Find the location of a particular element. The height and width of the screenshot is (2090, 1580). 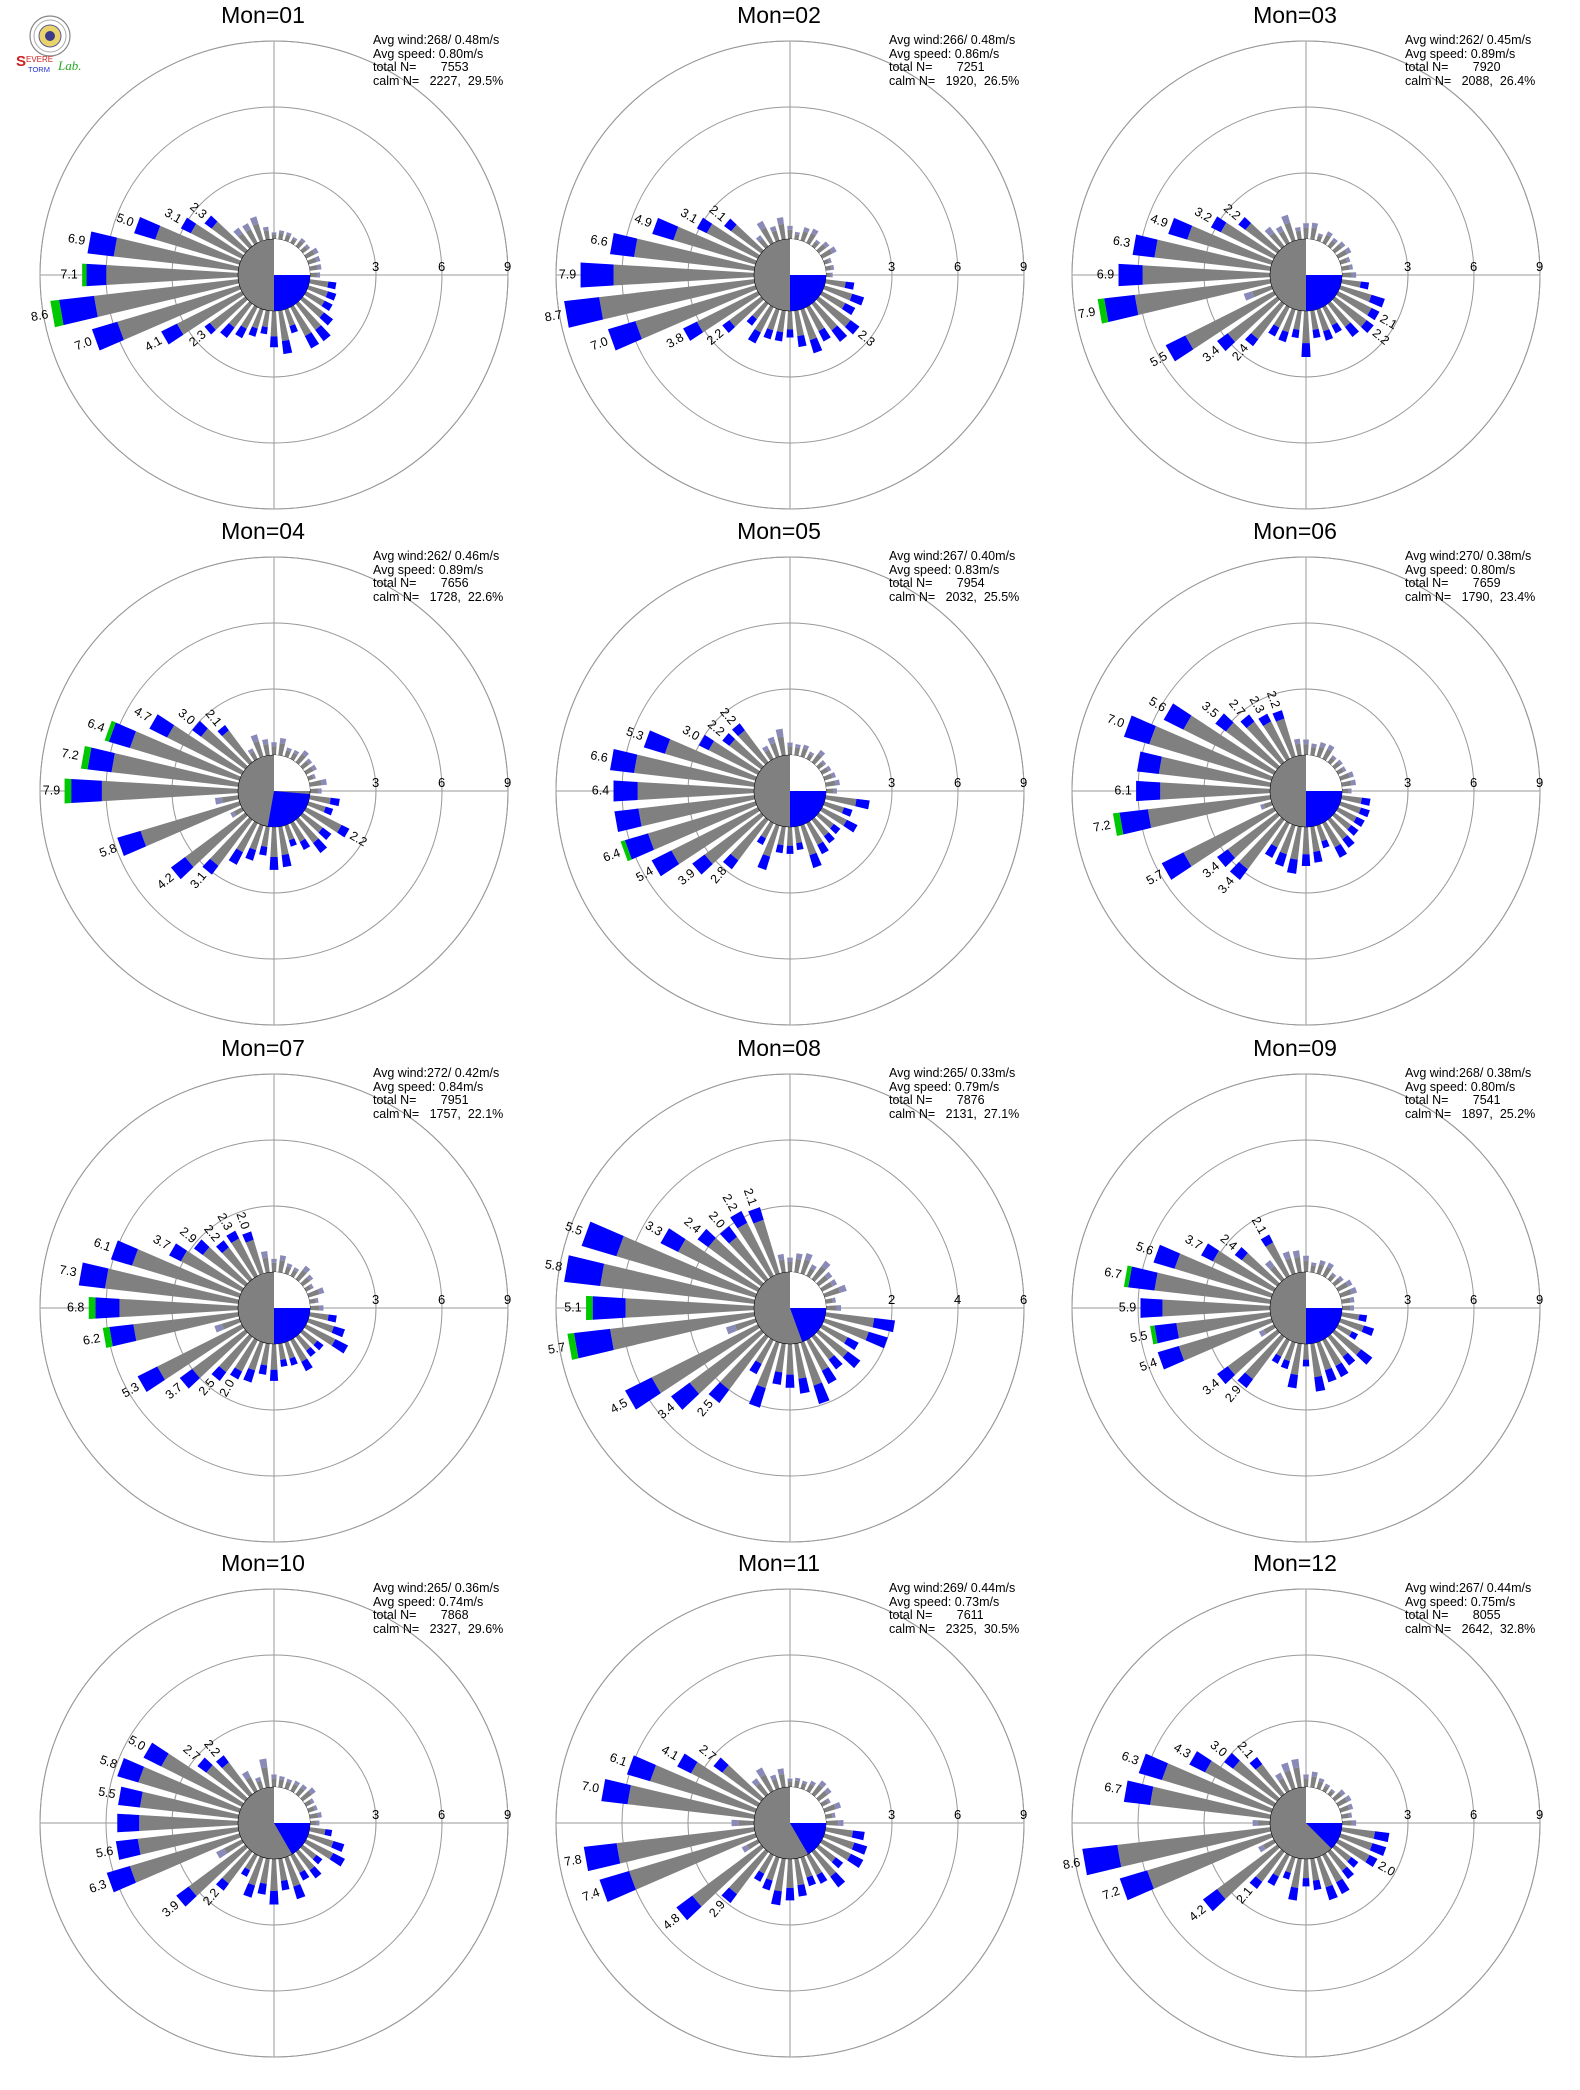

panel-title: Mon=04 is located at coordinates (263, 531).